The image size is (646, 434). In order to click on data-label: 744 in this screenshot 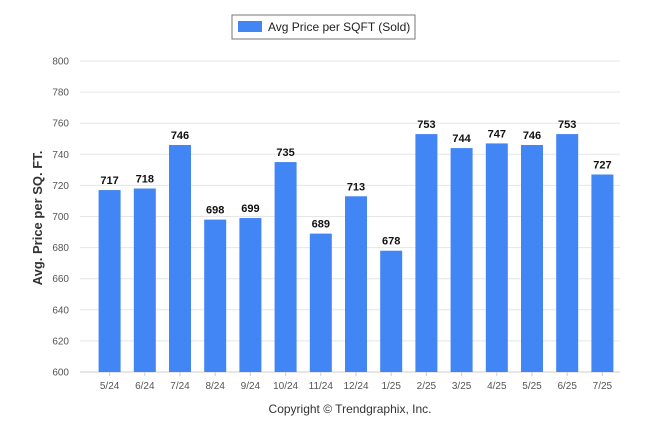, I will do `click(461, 139)`.